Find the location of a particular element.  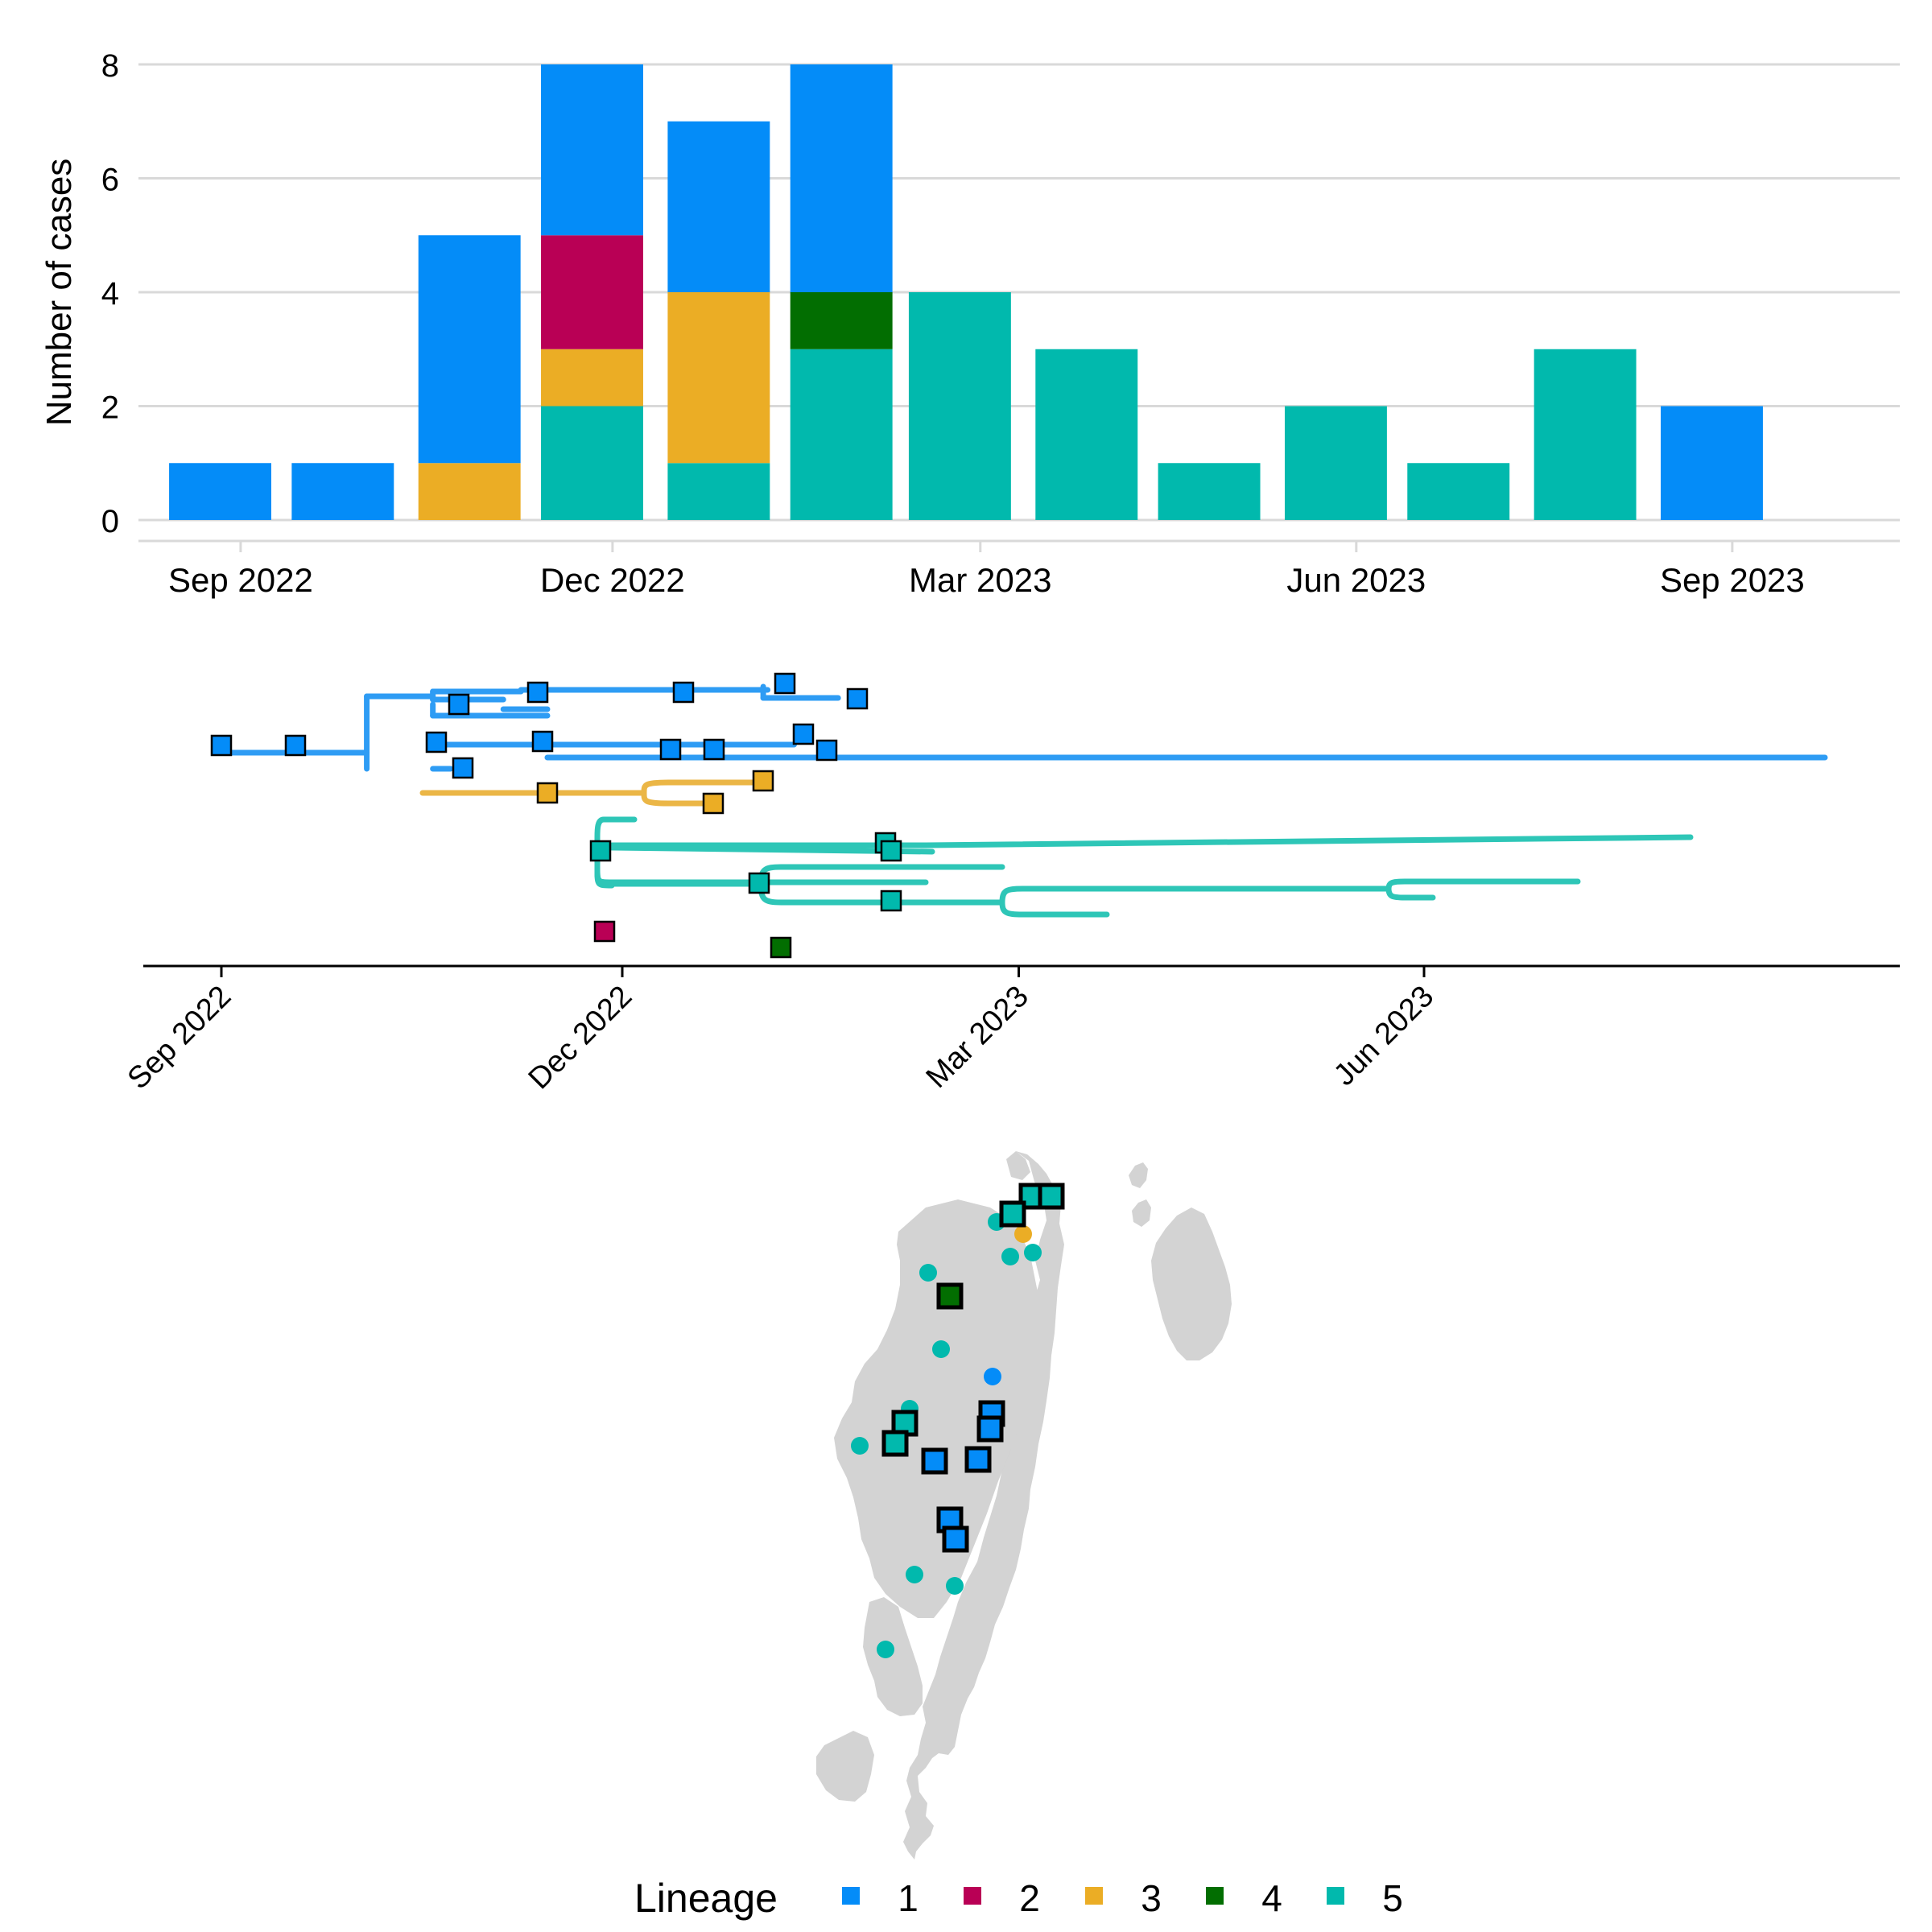

bar-chart-x-ticks: Sep 2022 Dec 2022 Mar 2023 Jun 2023 Sep 2023 is located at coordinates (986, 570).